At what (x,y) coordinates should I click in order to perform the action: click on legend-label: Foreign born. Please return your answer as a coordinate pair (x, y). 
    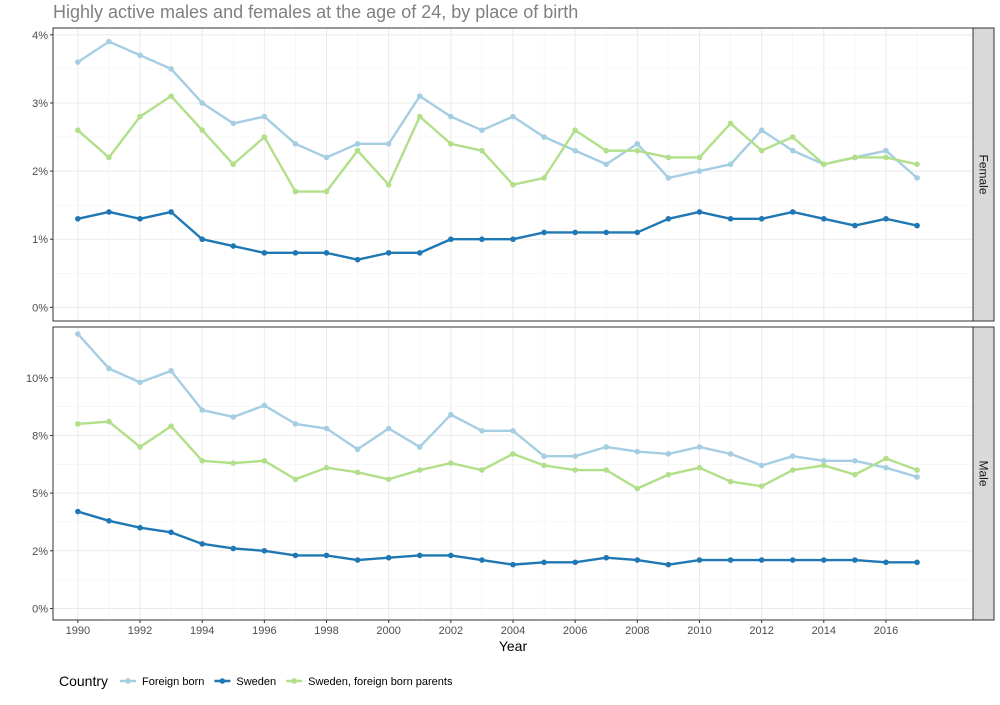
    Looking at the image, I should click on (173, 682).